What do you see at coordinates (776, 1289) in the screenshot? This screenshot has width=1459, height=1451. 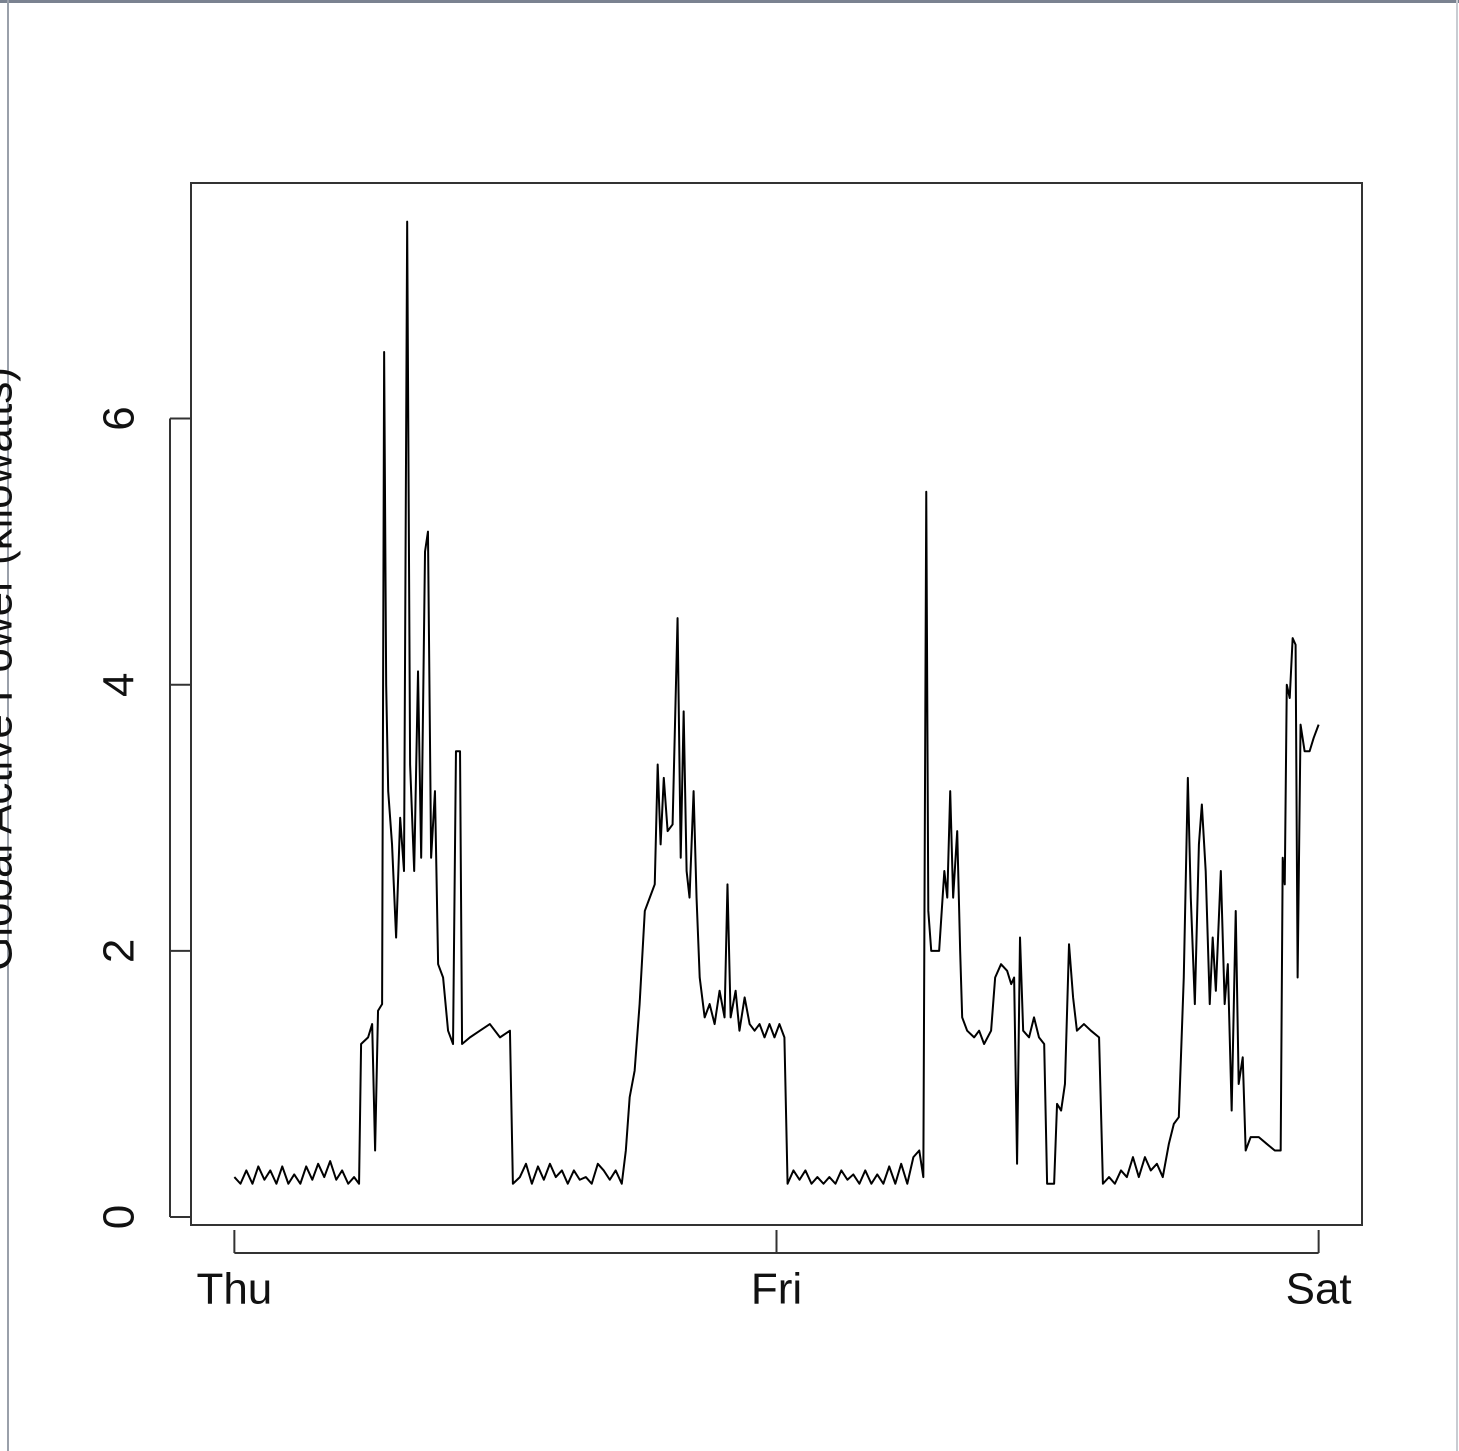 I see `x-tick-label: Fri` at bounding box center [776, 1289].